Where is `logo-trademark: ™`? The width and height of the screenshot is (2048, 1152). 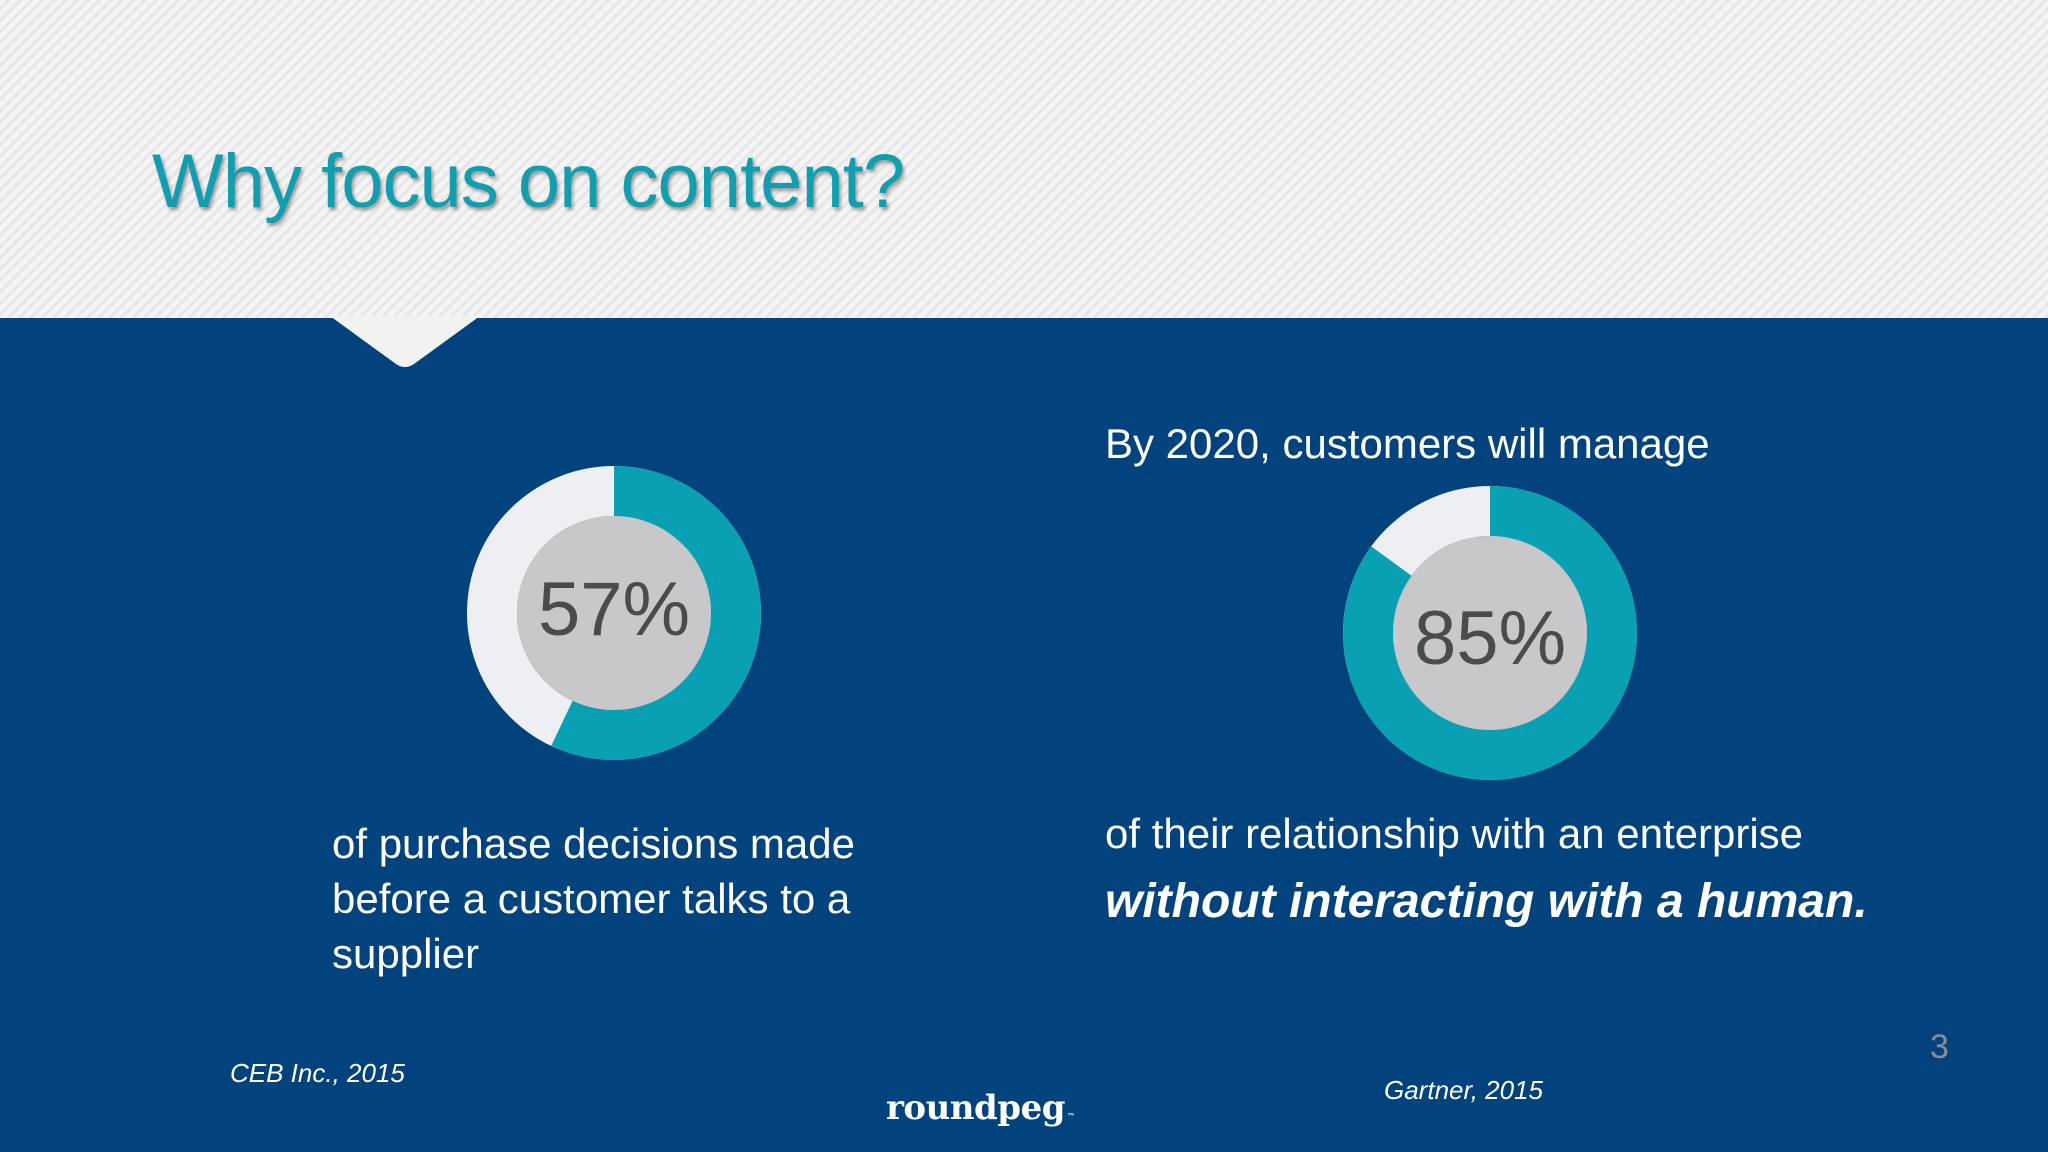 logo-trademark: ™ is located at coordinates (1070, 1116).